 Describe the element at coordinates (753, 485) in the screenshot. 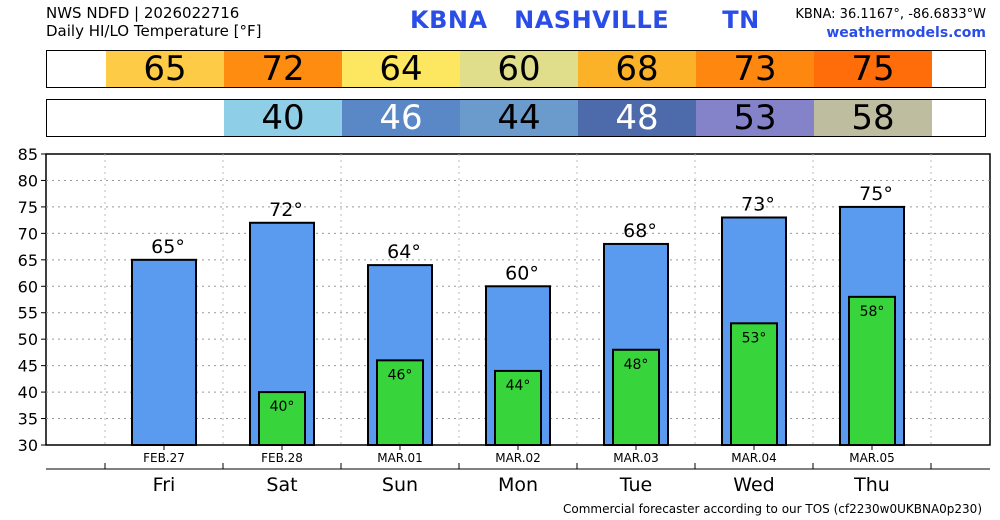

I see `day-label: Wed` at that location.